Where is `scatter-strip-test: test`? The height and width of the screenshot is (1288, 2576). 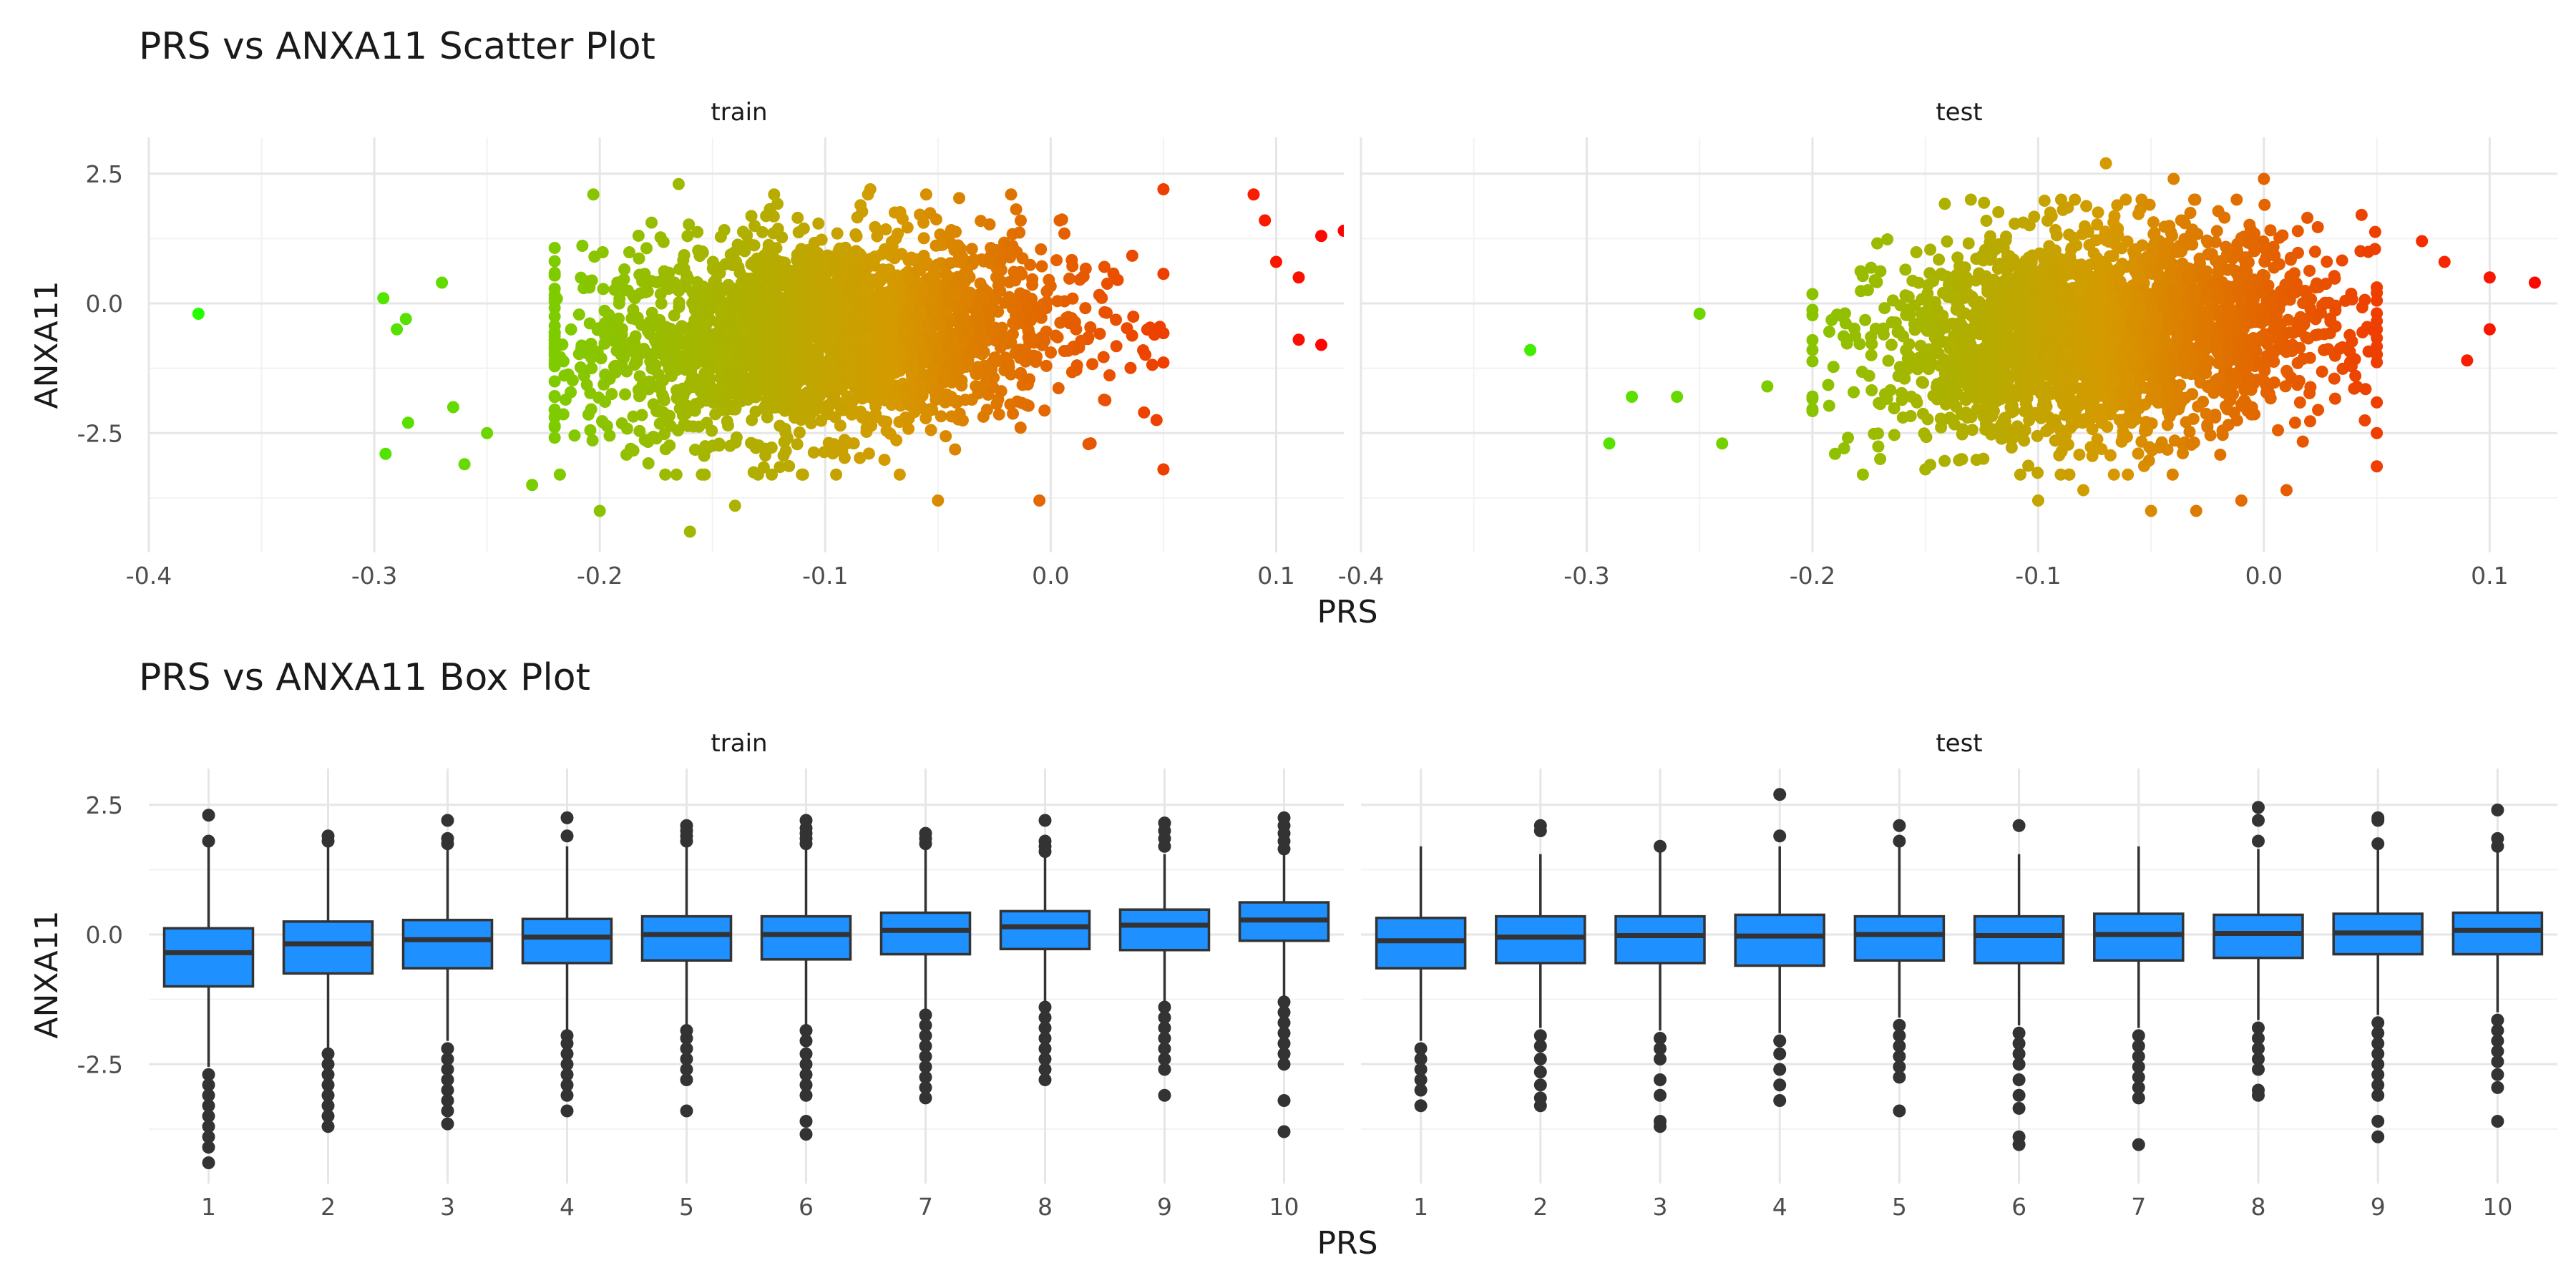 scatter-strip-test: test is located at coordinates (1959, 112).